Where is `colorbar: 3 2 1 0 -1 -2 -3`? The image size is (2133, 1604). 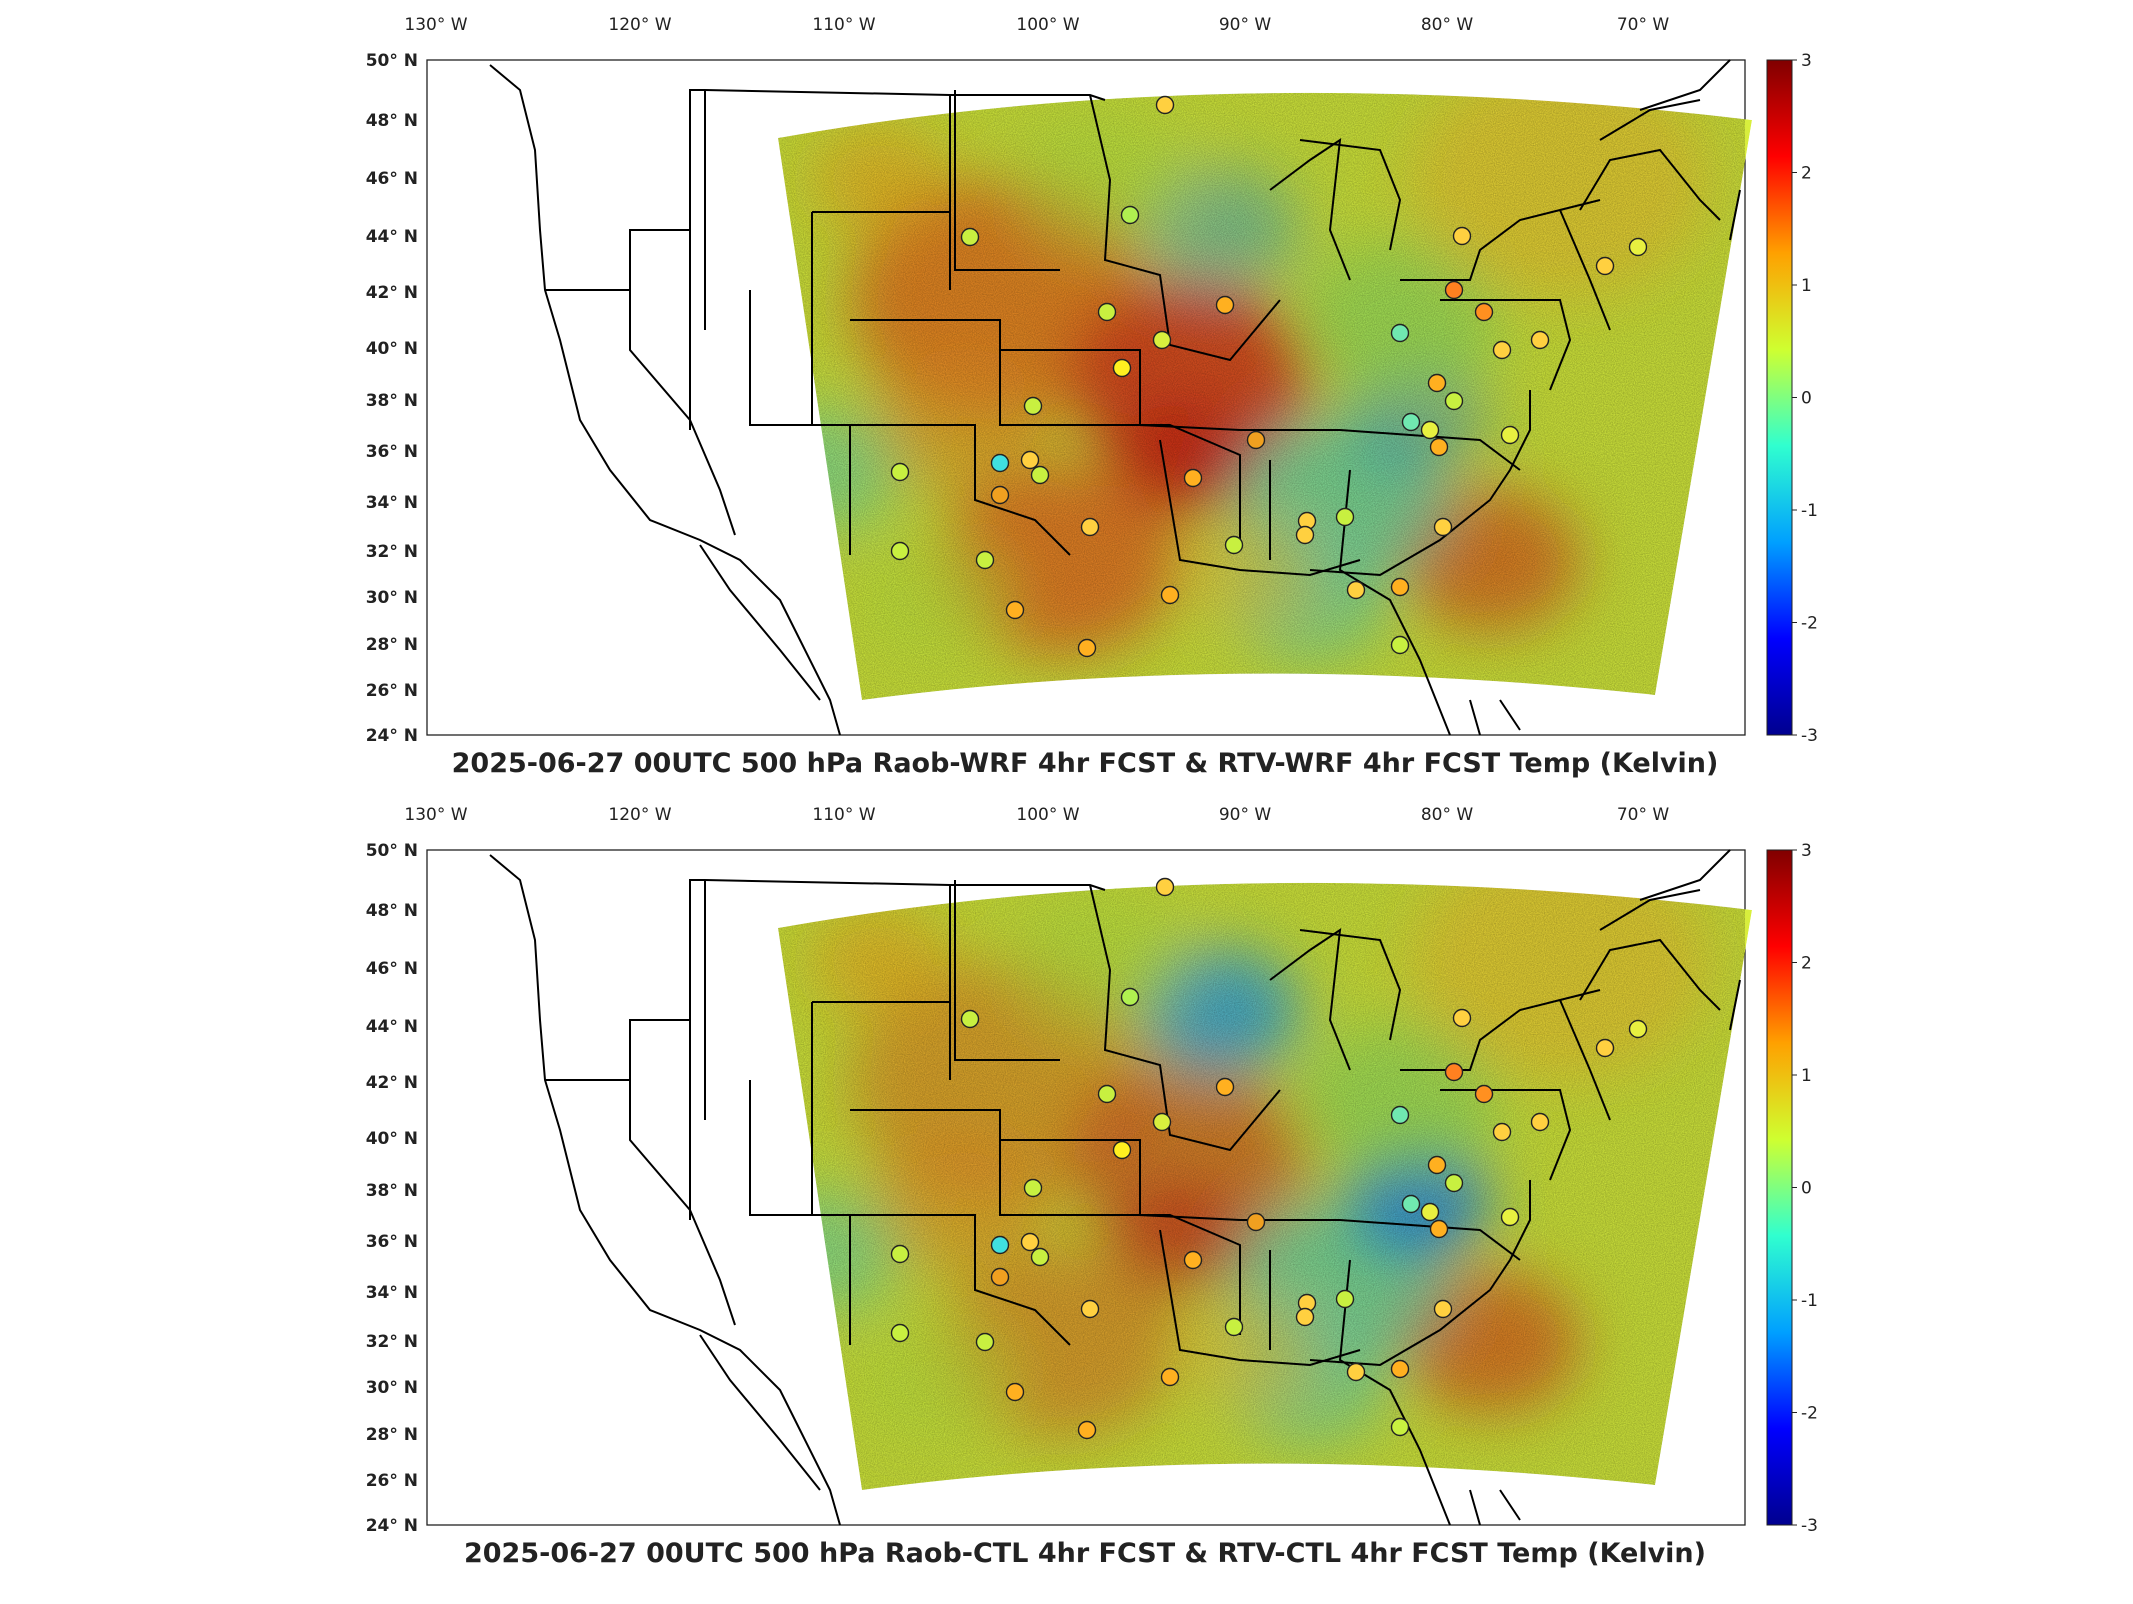
colorbar: 3 2 1 0 -1 -2 -3 is located at coordinates (1792, 1188).